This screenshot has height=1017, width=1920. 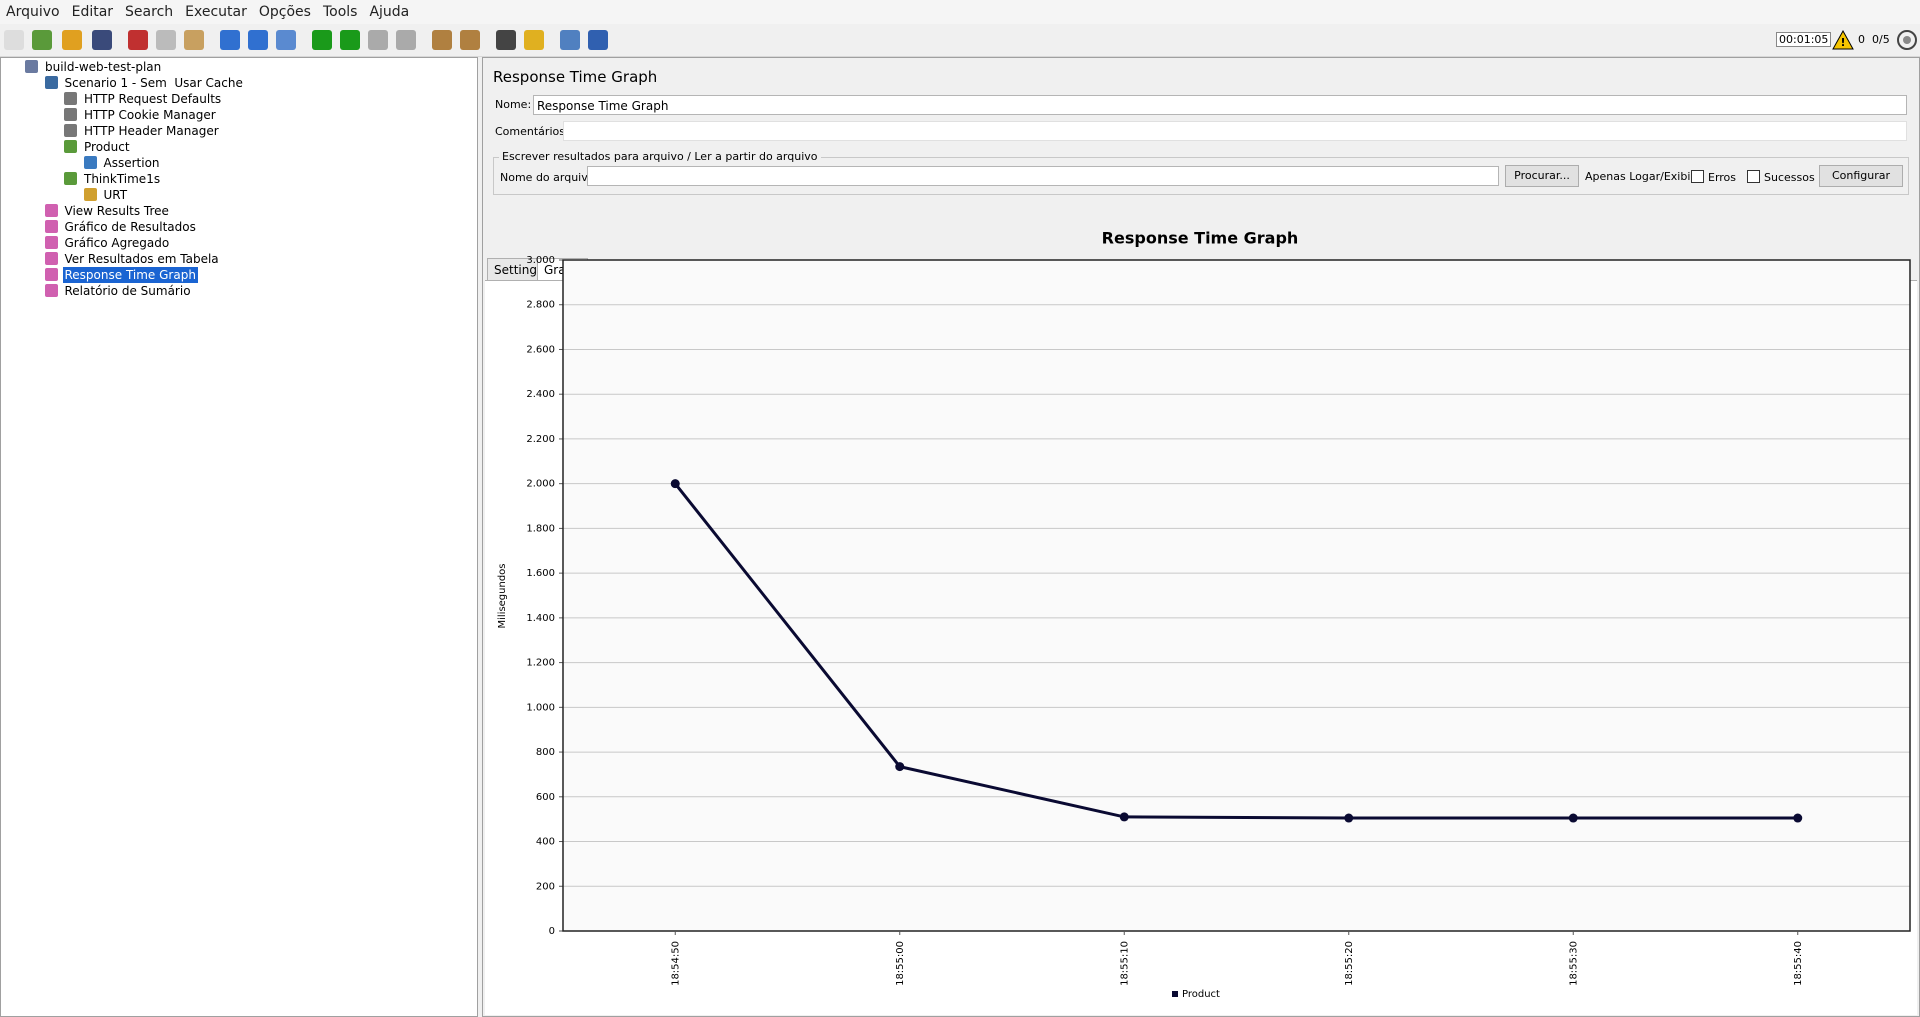 What do you see at coordinates (1124, 963) in the screenshot?
I see `x-tick-label: 18:55:10` at bounding box center [1124, 963].